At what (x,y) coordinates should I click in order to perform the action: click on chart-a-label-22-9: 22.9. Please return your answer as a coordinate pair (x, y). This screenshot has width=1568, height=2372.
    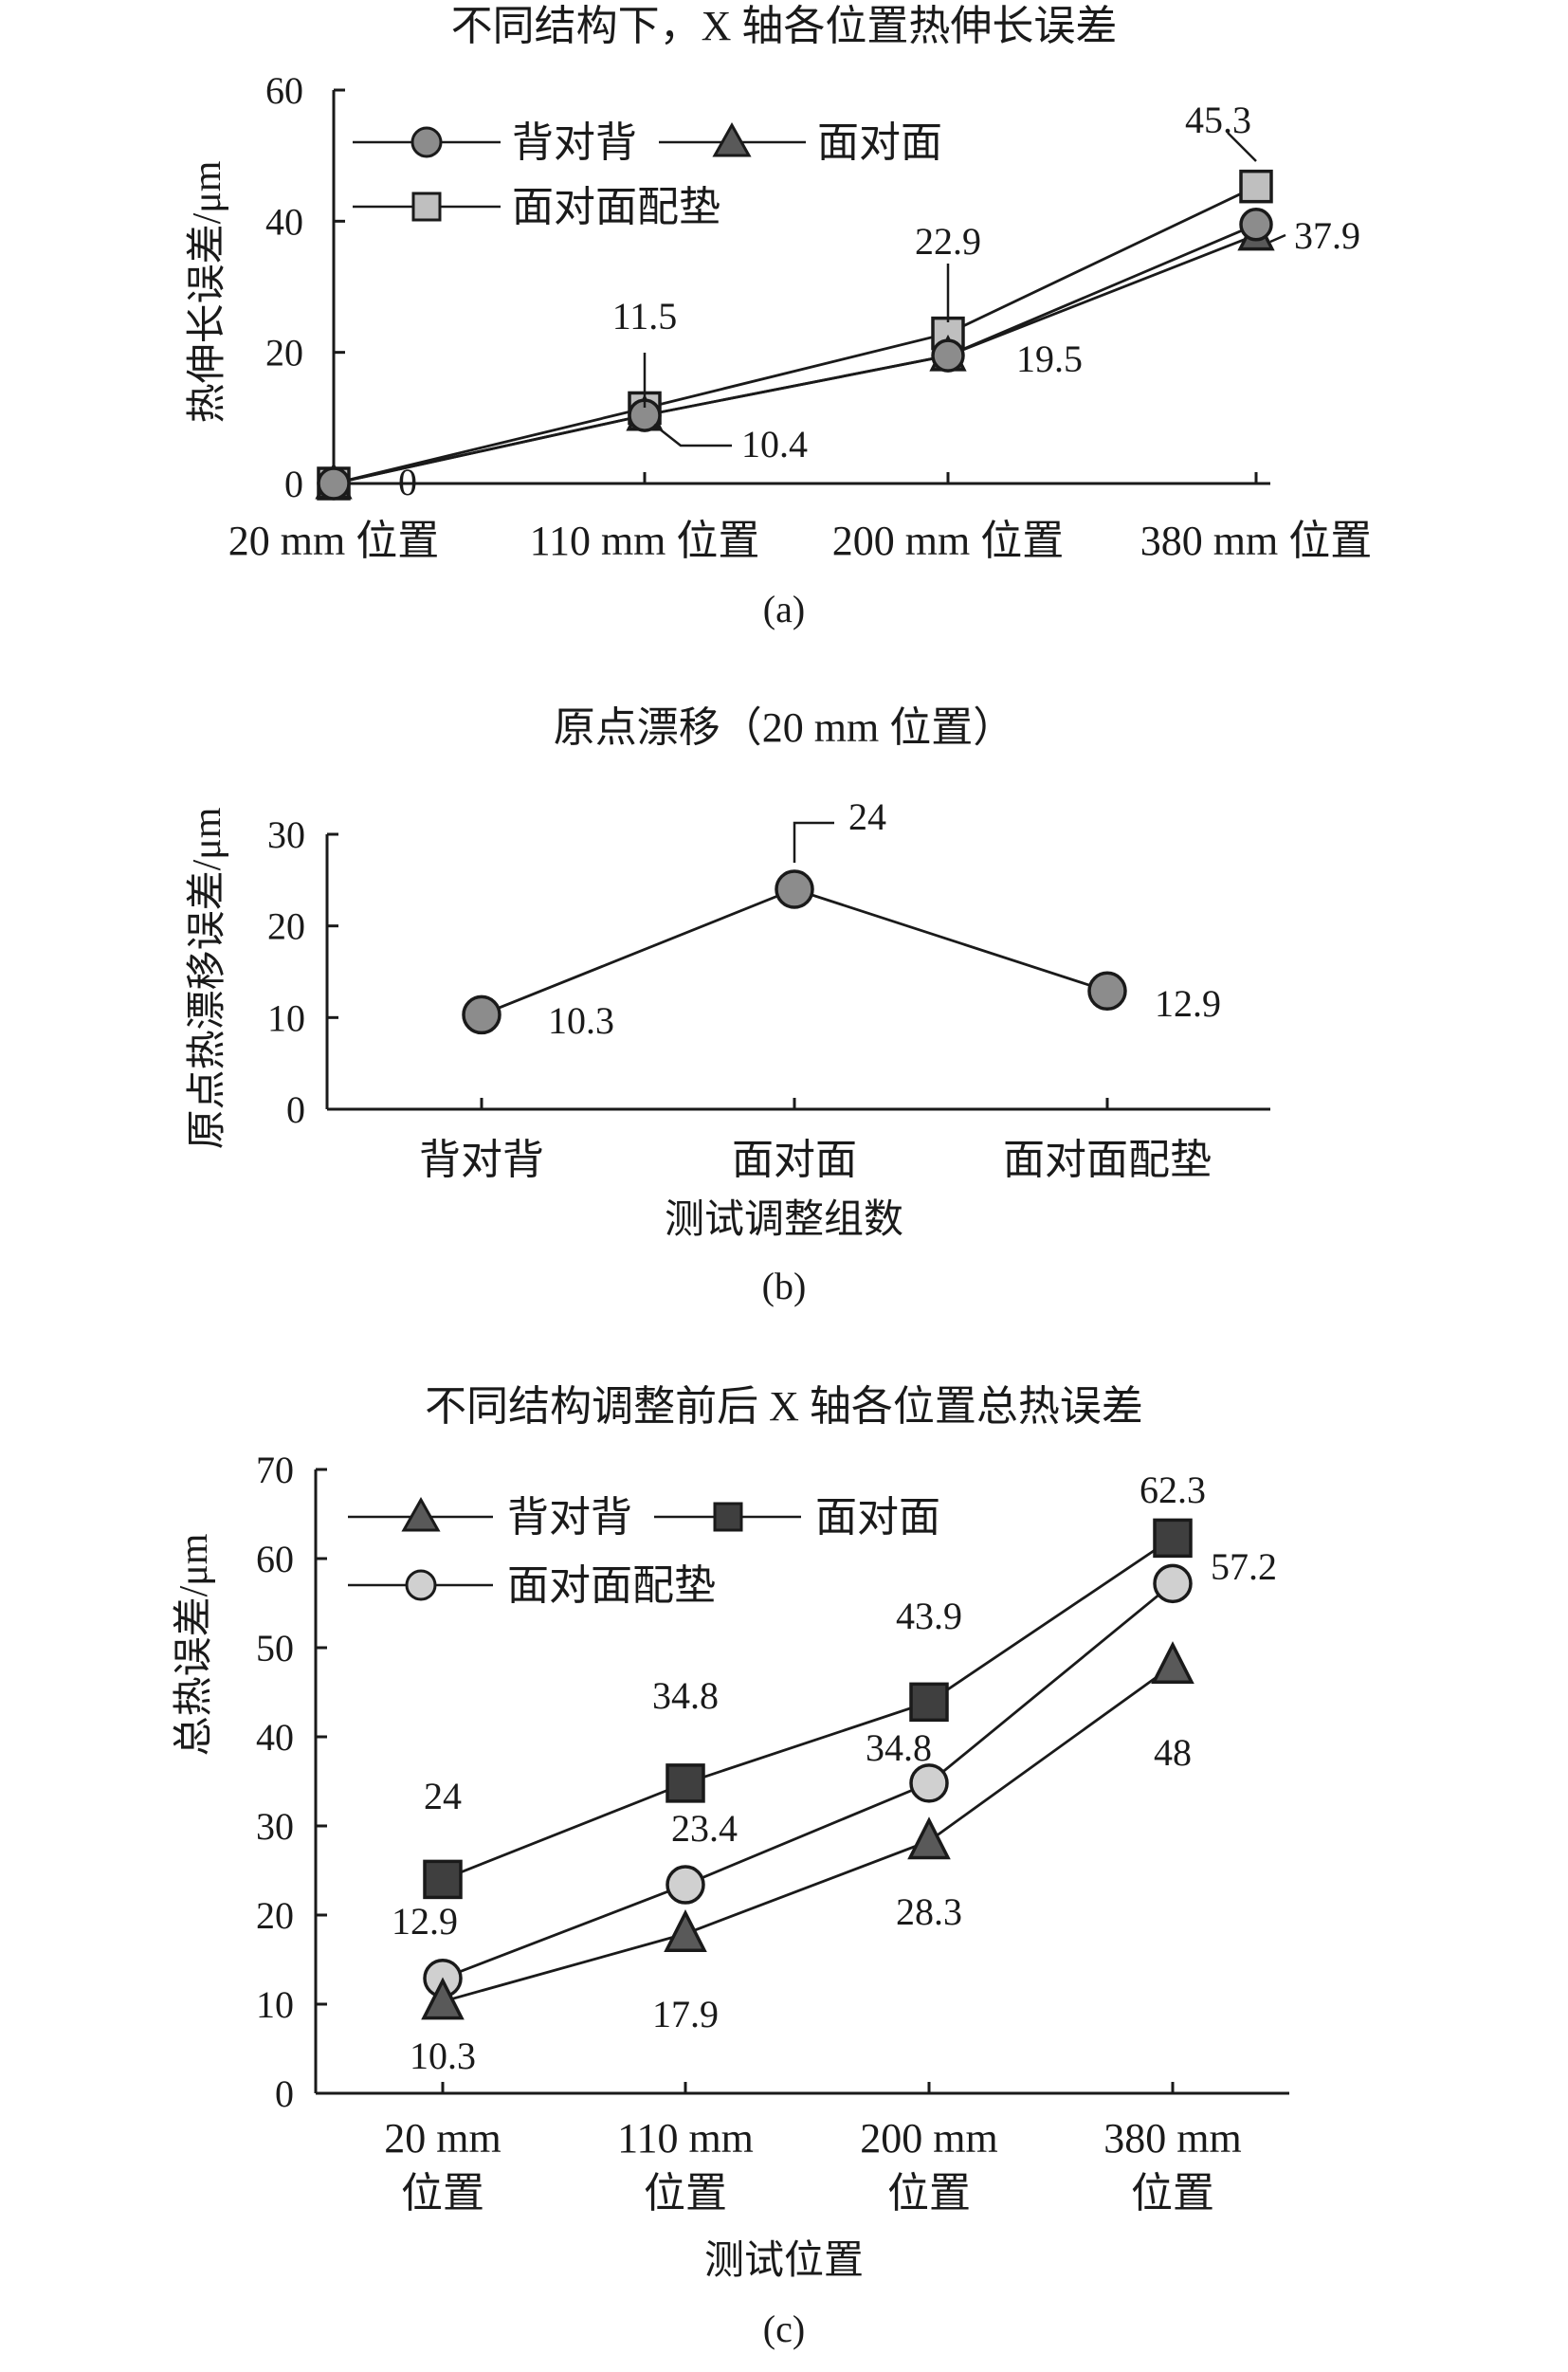
    Looking at the image, I should click on (948, 241).